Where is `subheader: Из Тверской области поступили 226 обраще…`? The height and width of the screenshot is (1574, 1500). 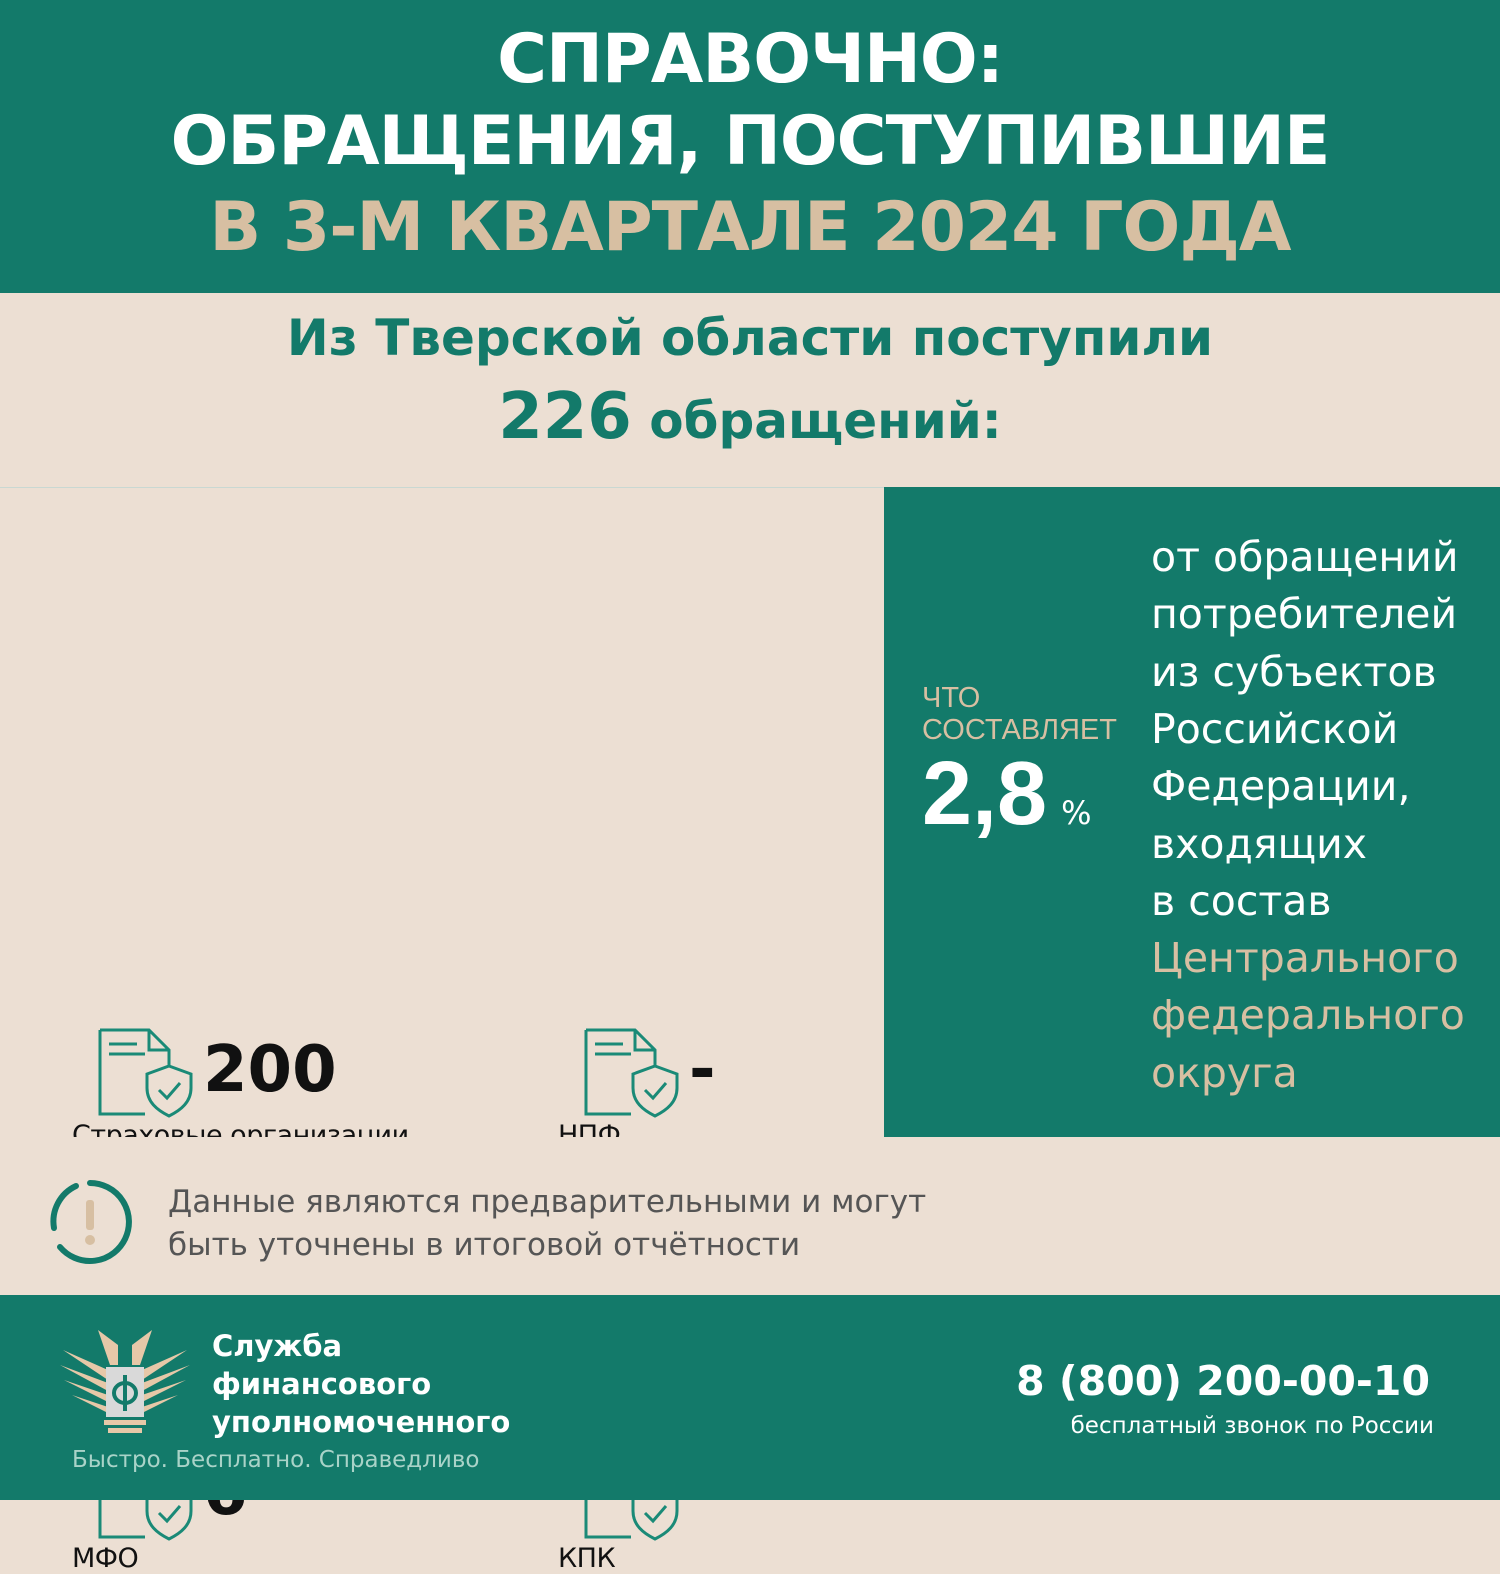
subheader: Из Тверской области поступили 226 обраще… is located at coordinates (750, 390).